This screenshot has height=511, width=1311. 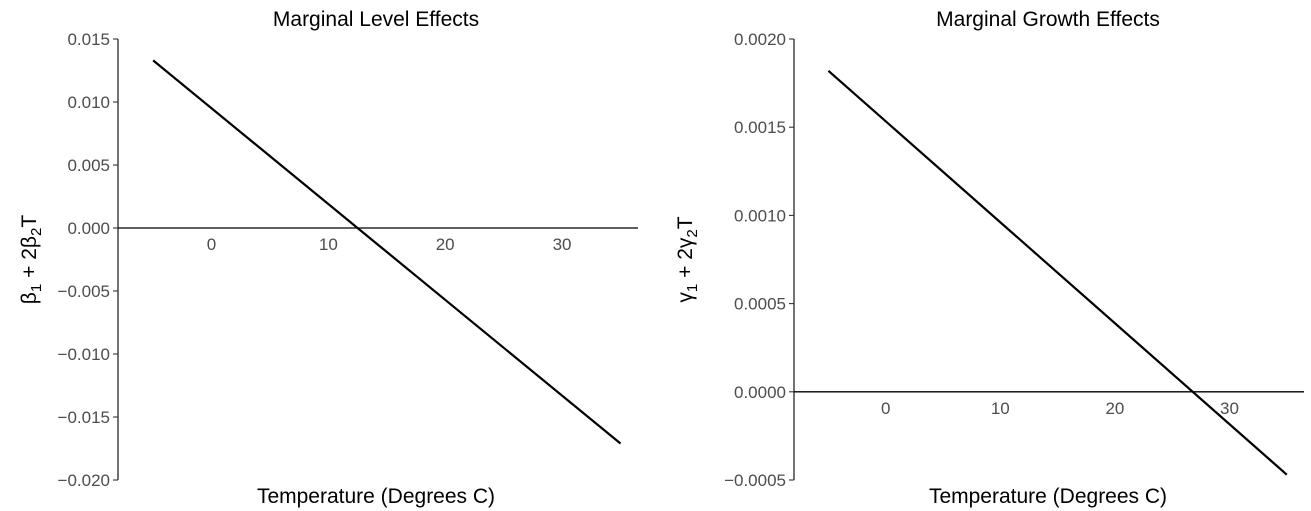 What do you see at coordinates (88, 102) in the screenshot?
I see `y-tick-label: 0.010` at bounding box center [88, 102].